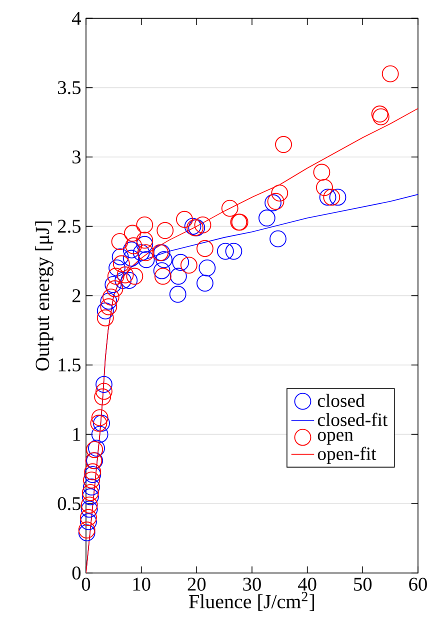  Describe the element at coordinates (76, 434) in the screenshot. I see `y-tick-label: 1` at that location.